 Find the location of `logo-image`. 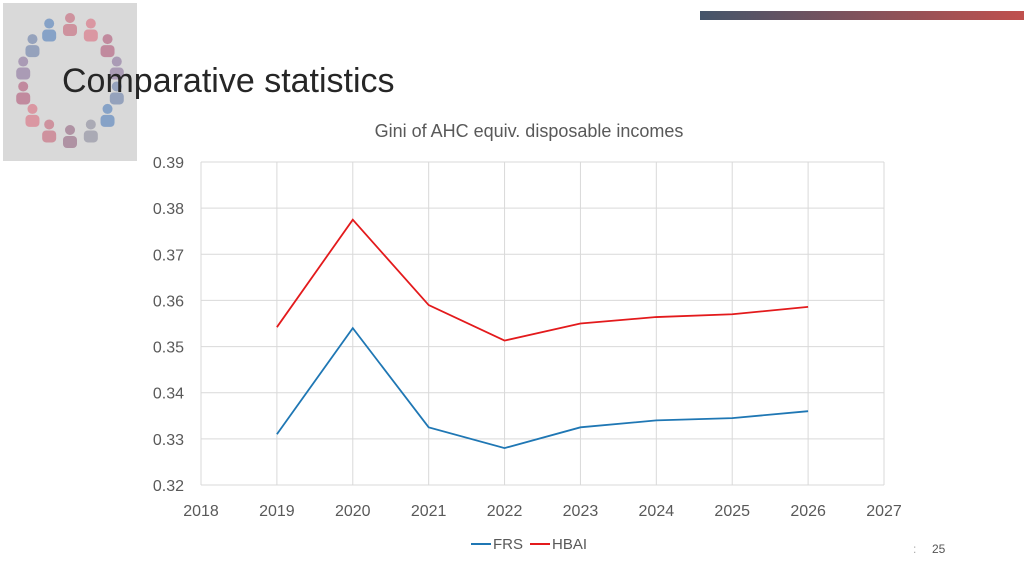

logo-image is located at coordinates (70, 82).